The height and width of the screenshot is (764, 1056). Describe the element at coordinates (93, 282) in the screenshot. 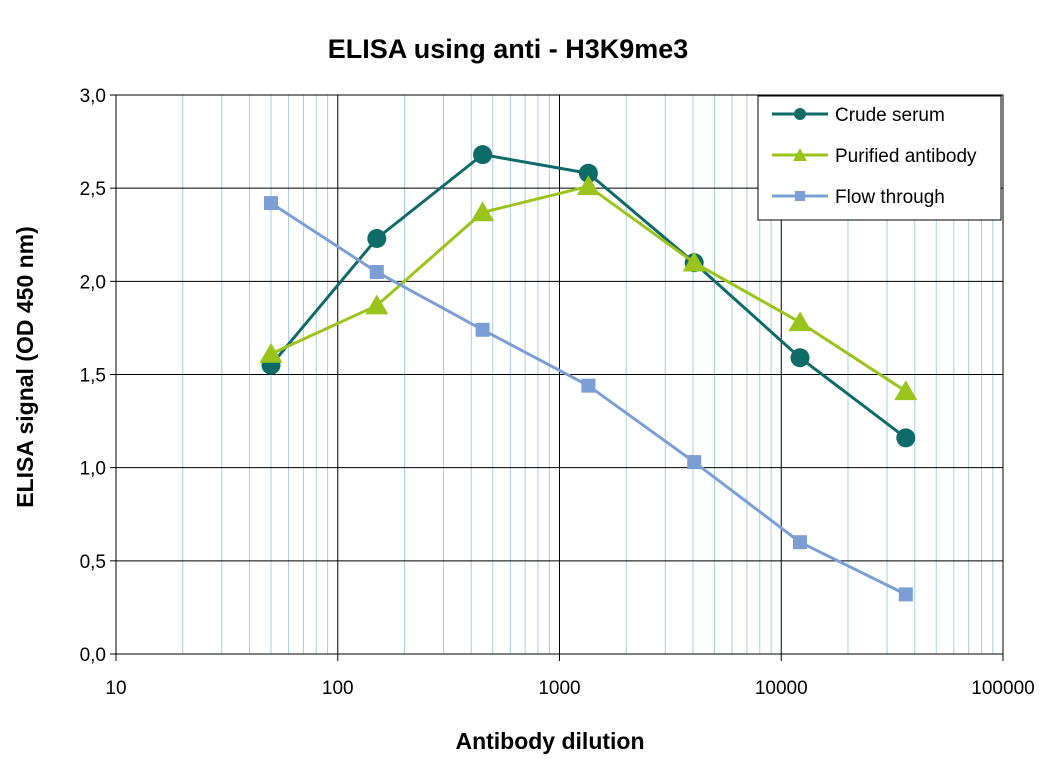

I see `y-tick-label: 2,0` at that location.